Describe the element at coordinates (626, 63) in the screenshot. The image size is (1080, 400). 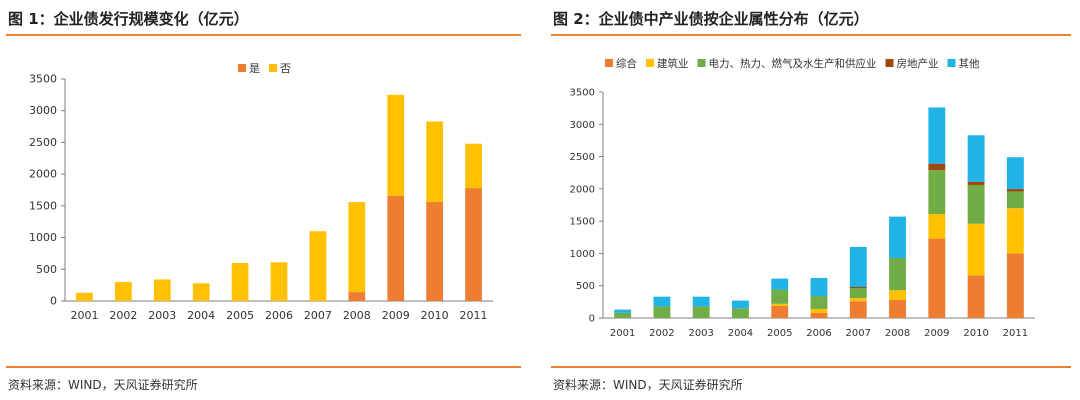
I see `fig2-legend-label-0: 综合` at that location.